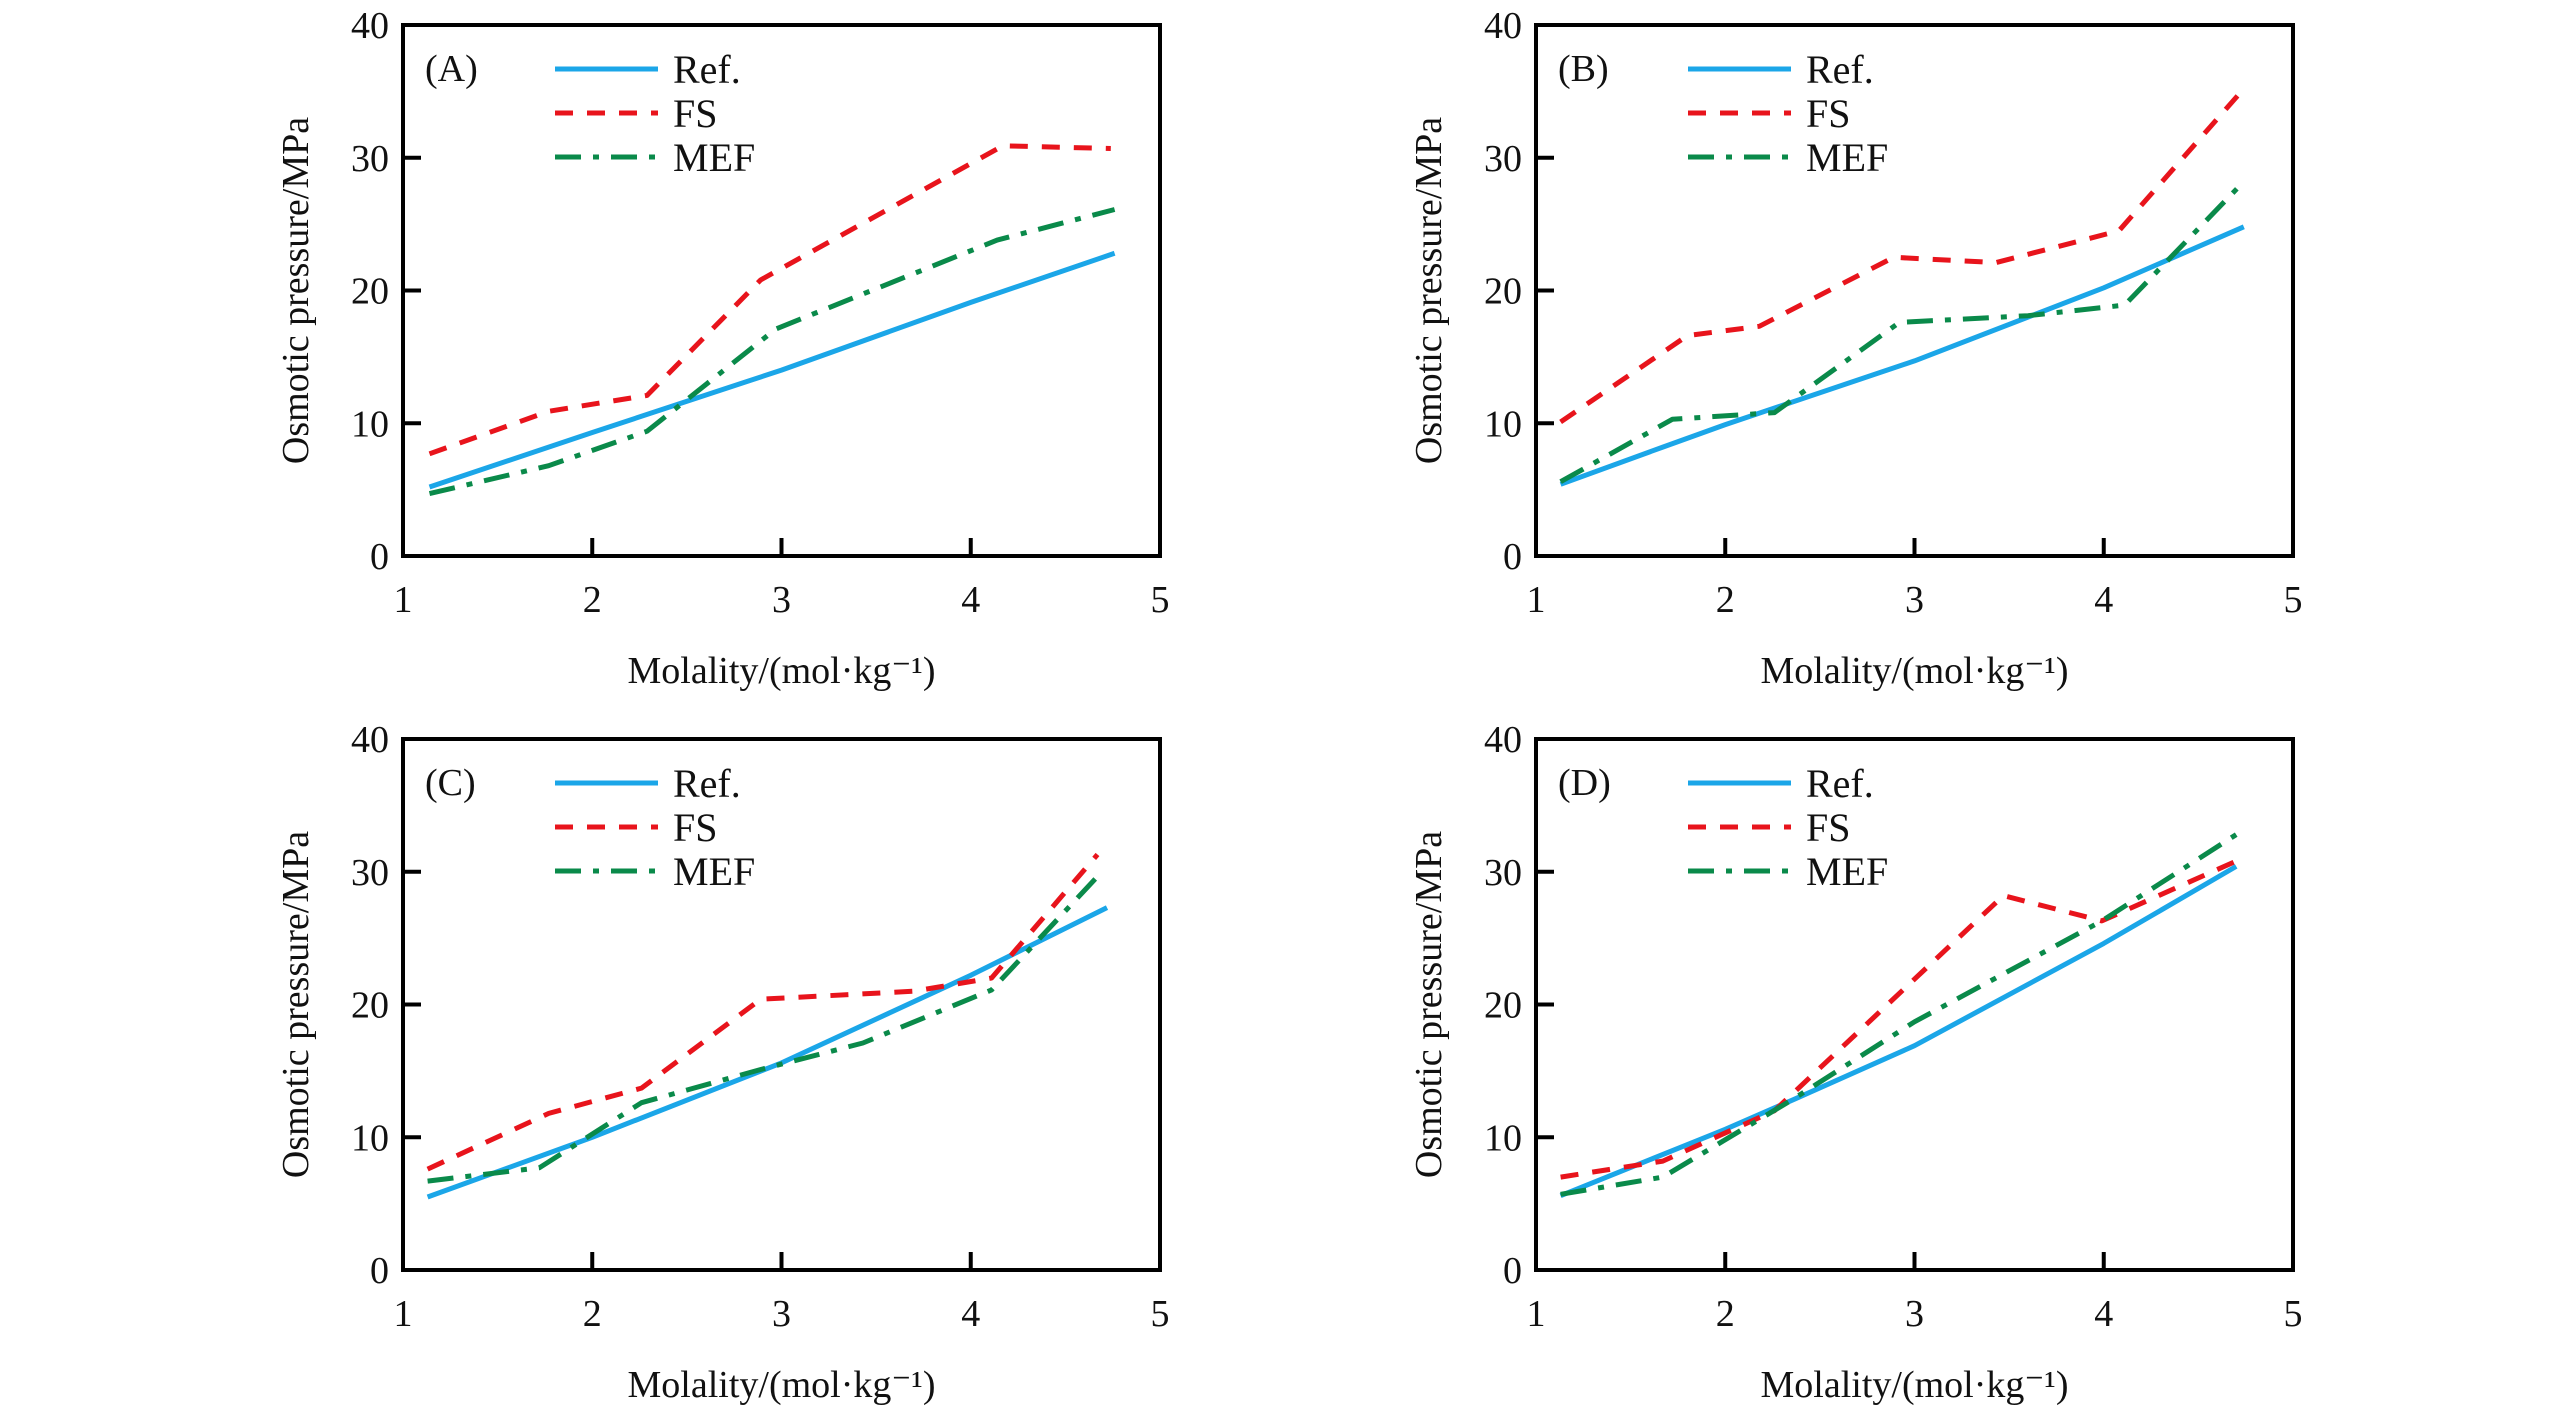  Describe the element at coordinates (450, 783) in the screenshot. I see `panel-label: (C)` at that location.